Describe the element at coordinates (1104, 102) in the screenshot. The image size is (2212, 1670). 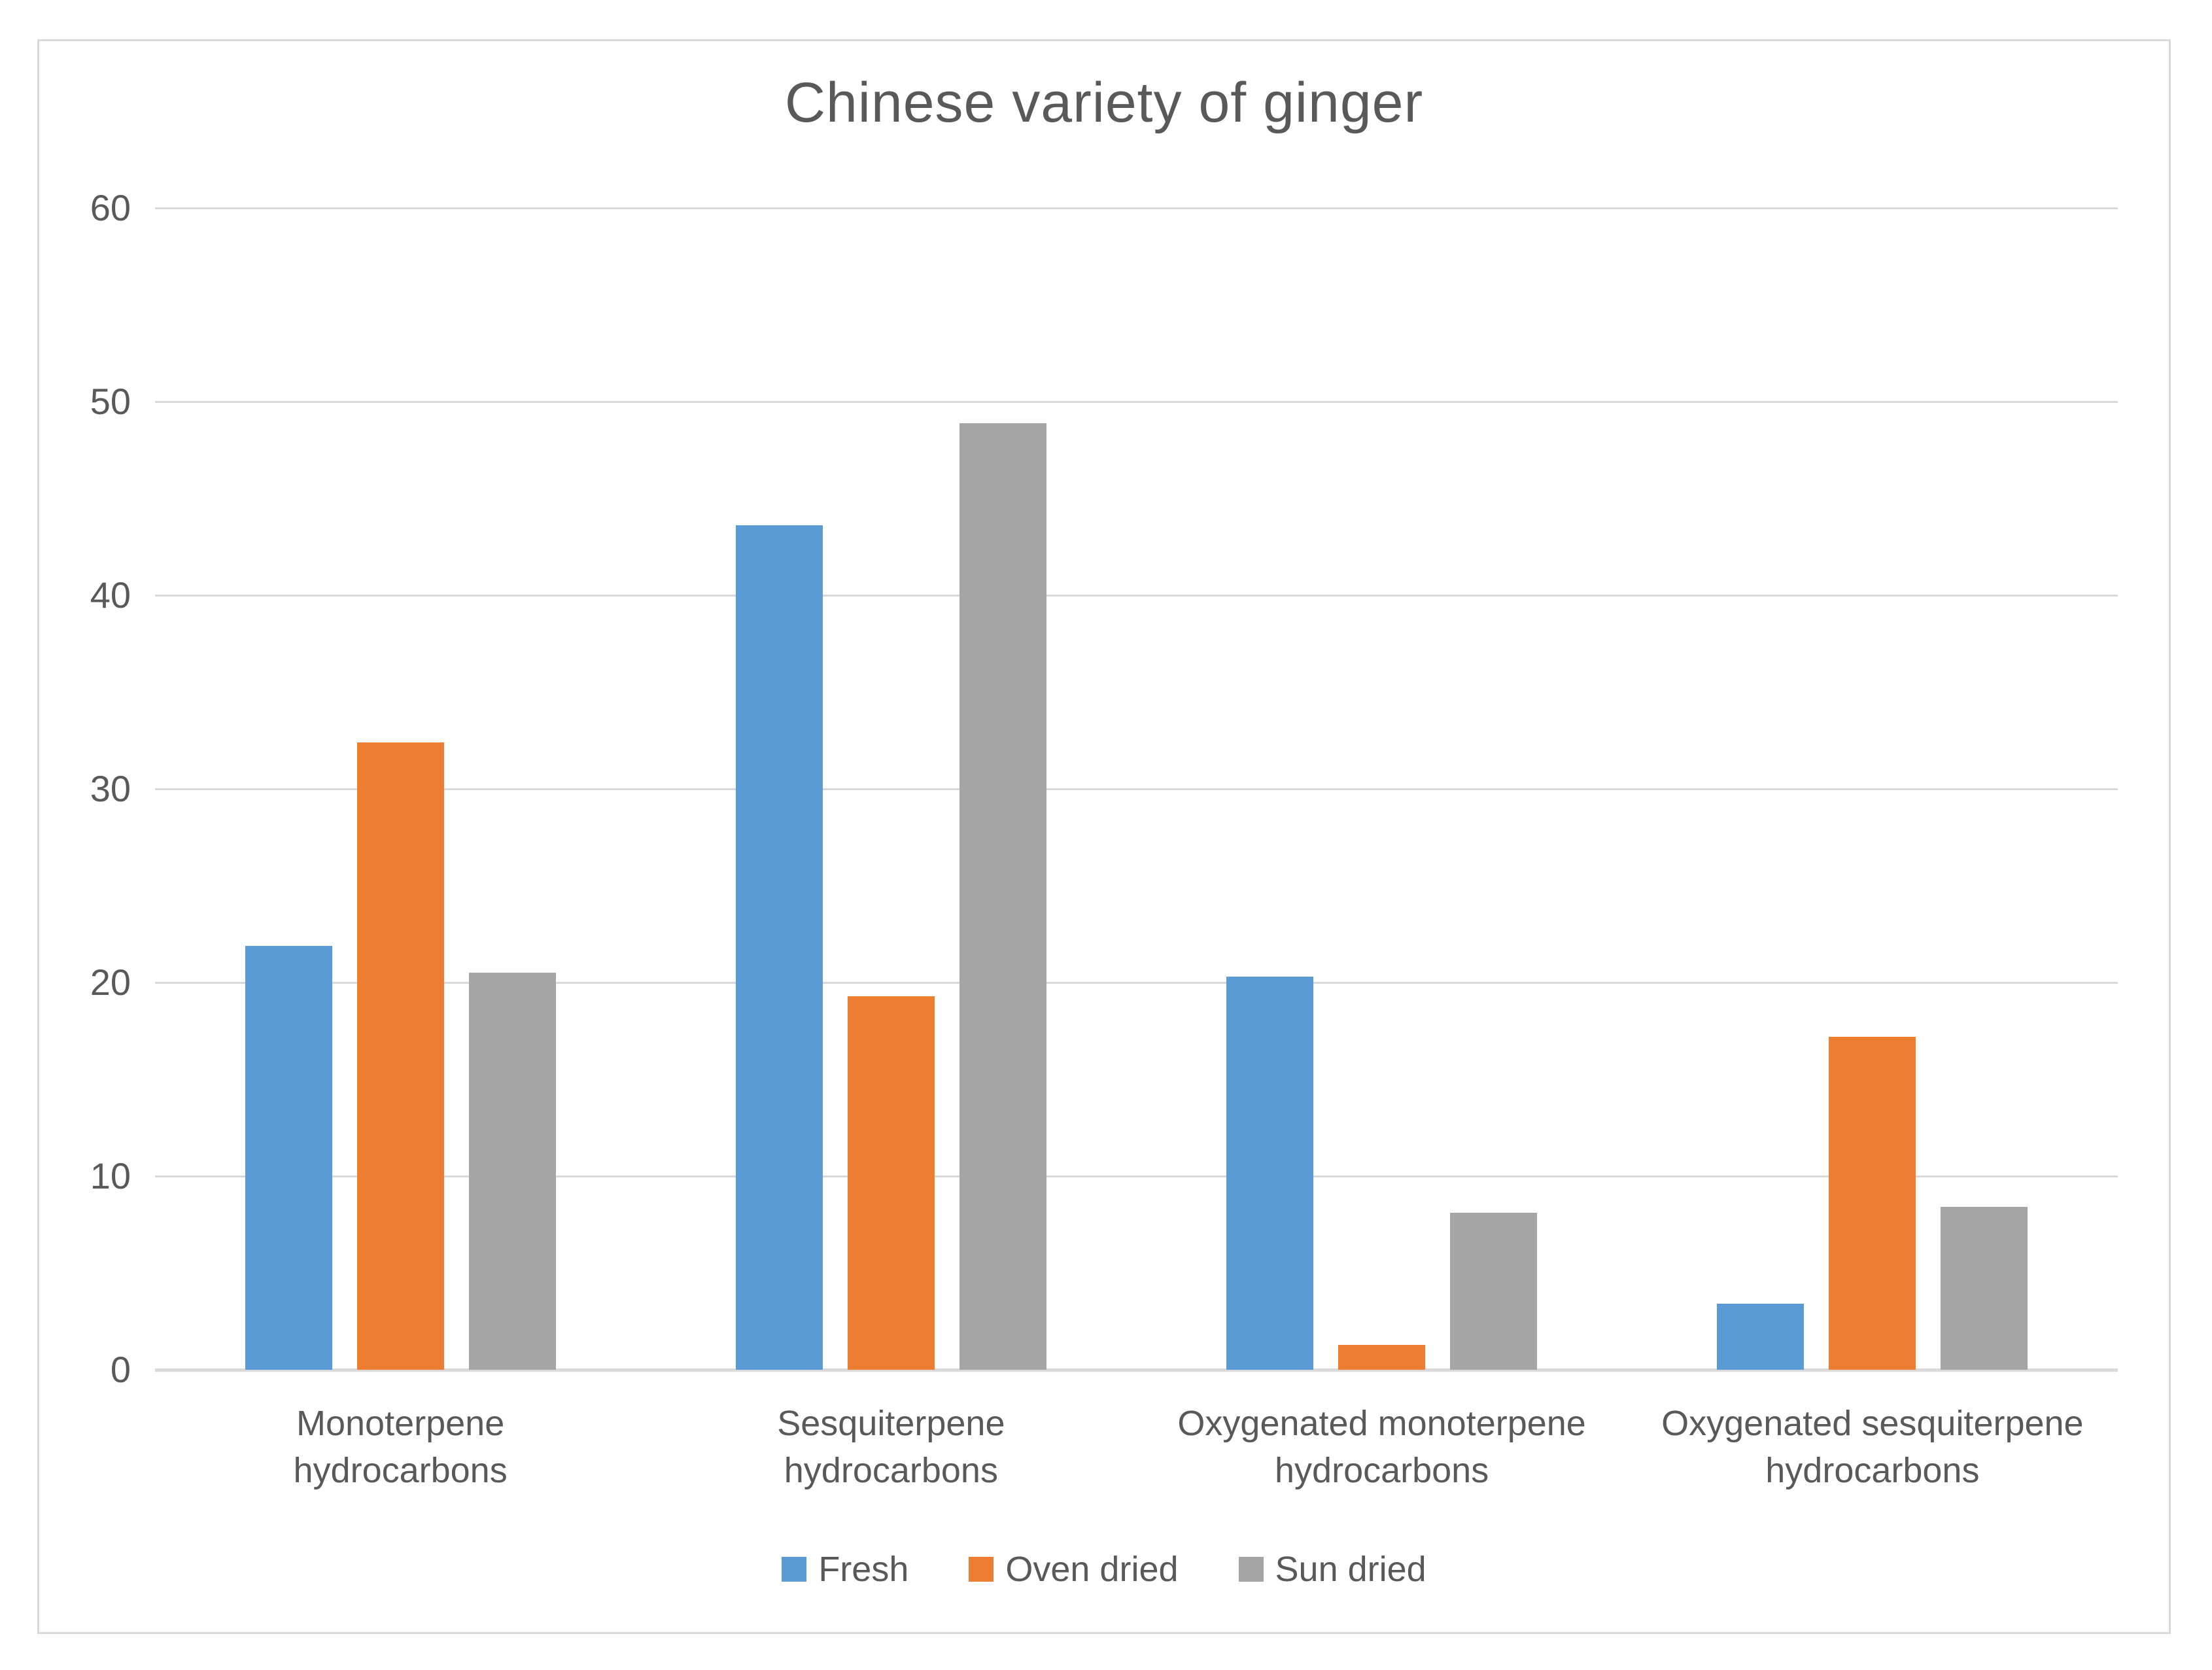
I see `chart-title: Chinese variety of ginger` at that location.